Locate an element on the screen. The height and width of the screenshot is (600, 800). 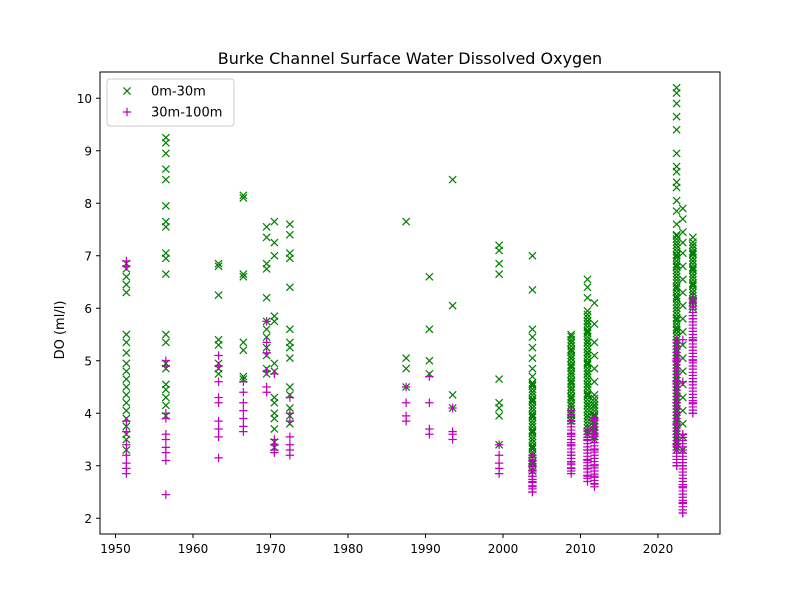
x-tick-label: 2020 is located at coordinates (658, 549).